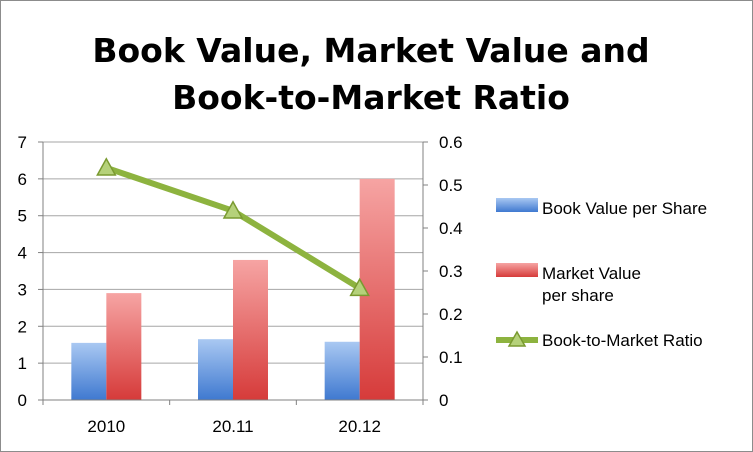 The image size is (753, 452). Describe the element at coordinates (22, 179) in the screenshot. I see `y-left-tick-label: 6` at that location.